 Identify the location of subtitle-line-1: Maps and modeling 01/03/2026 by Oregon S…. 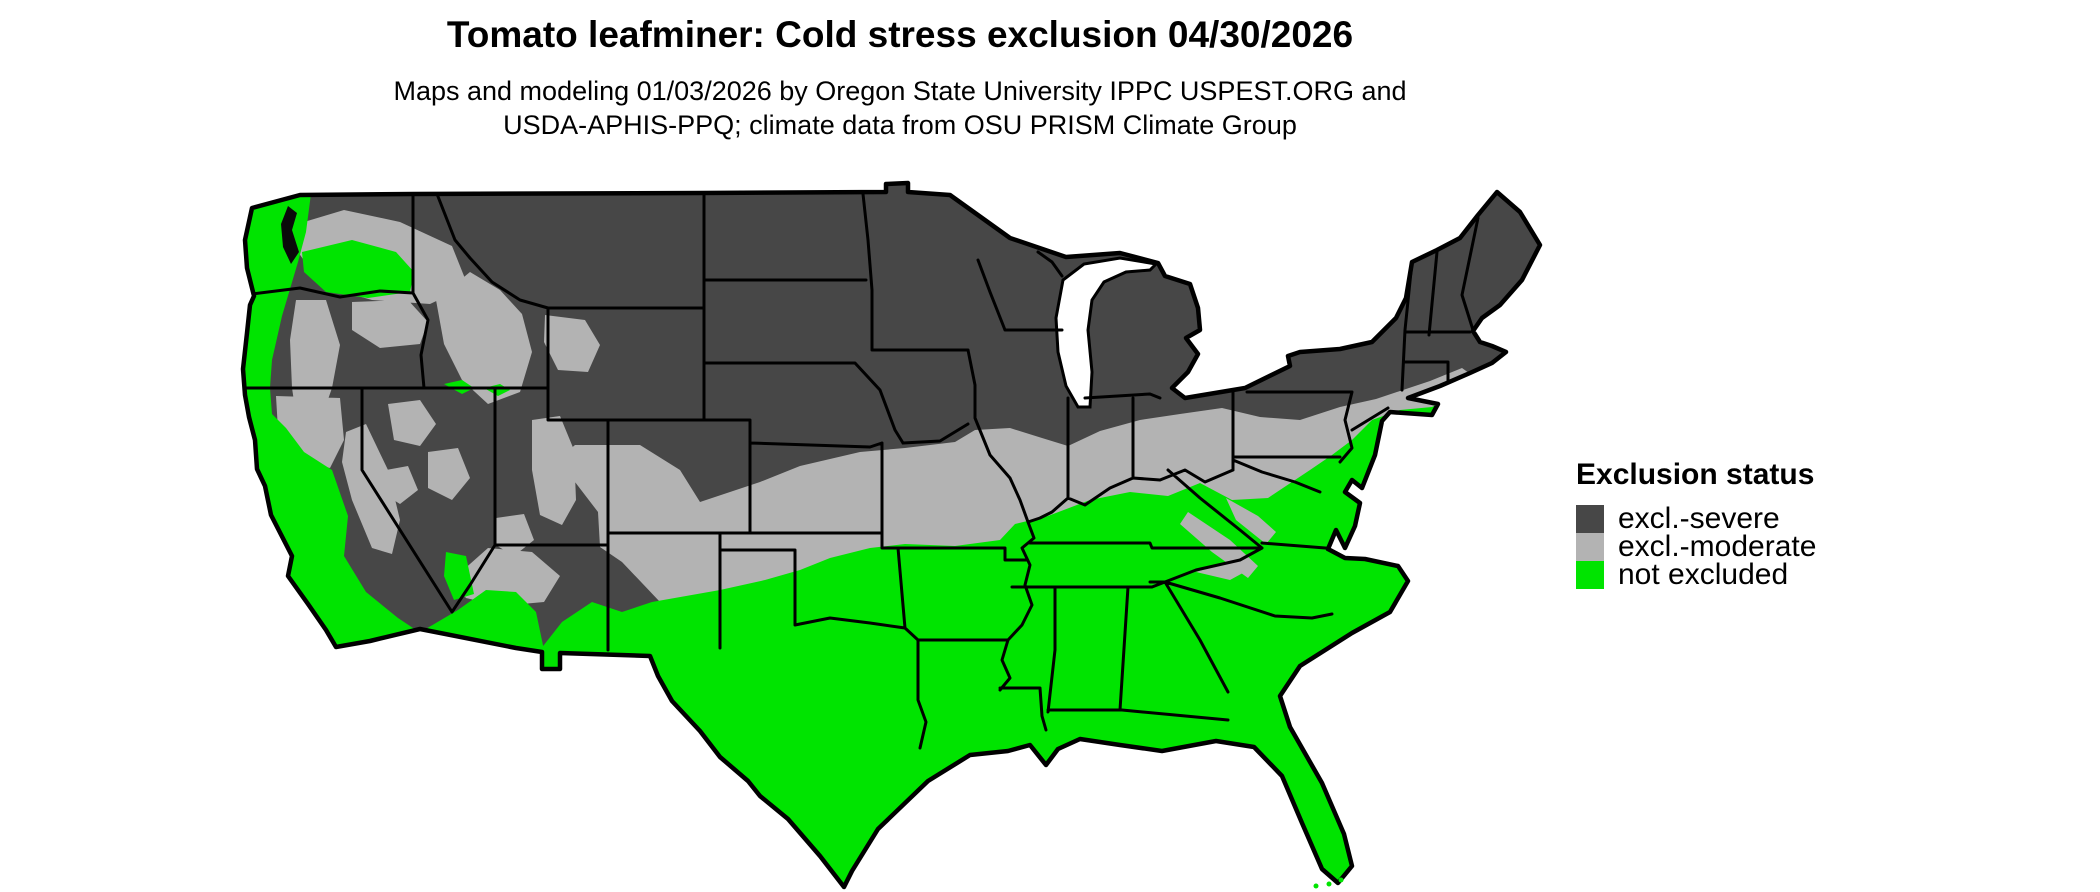
(900, 91).